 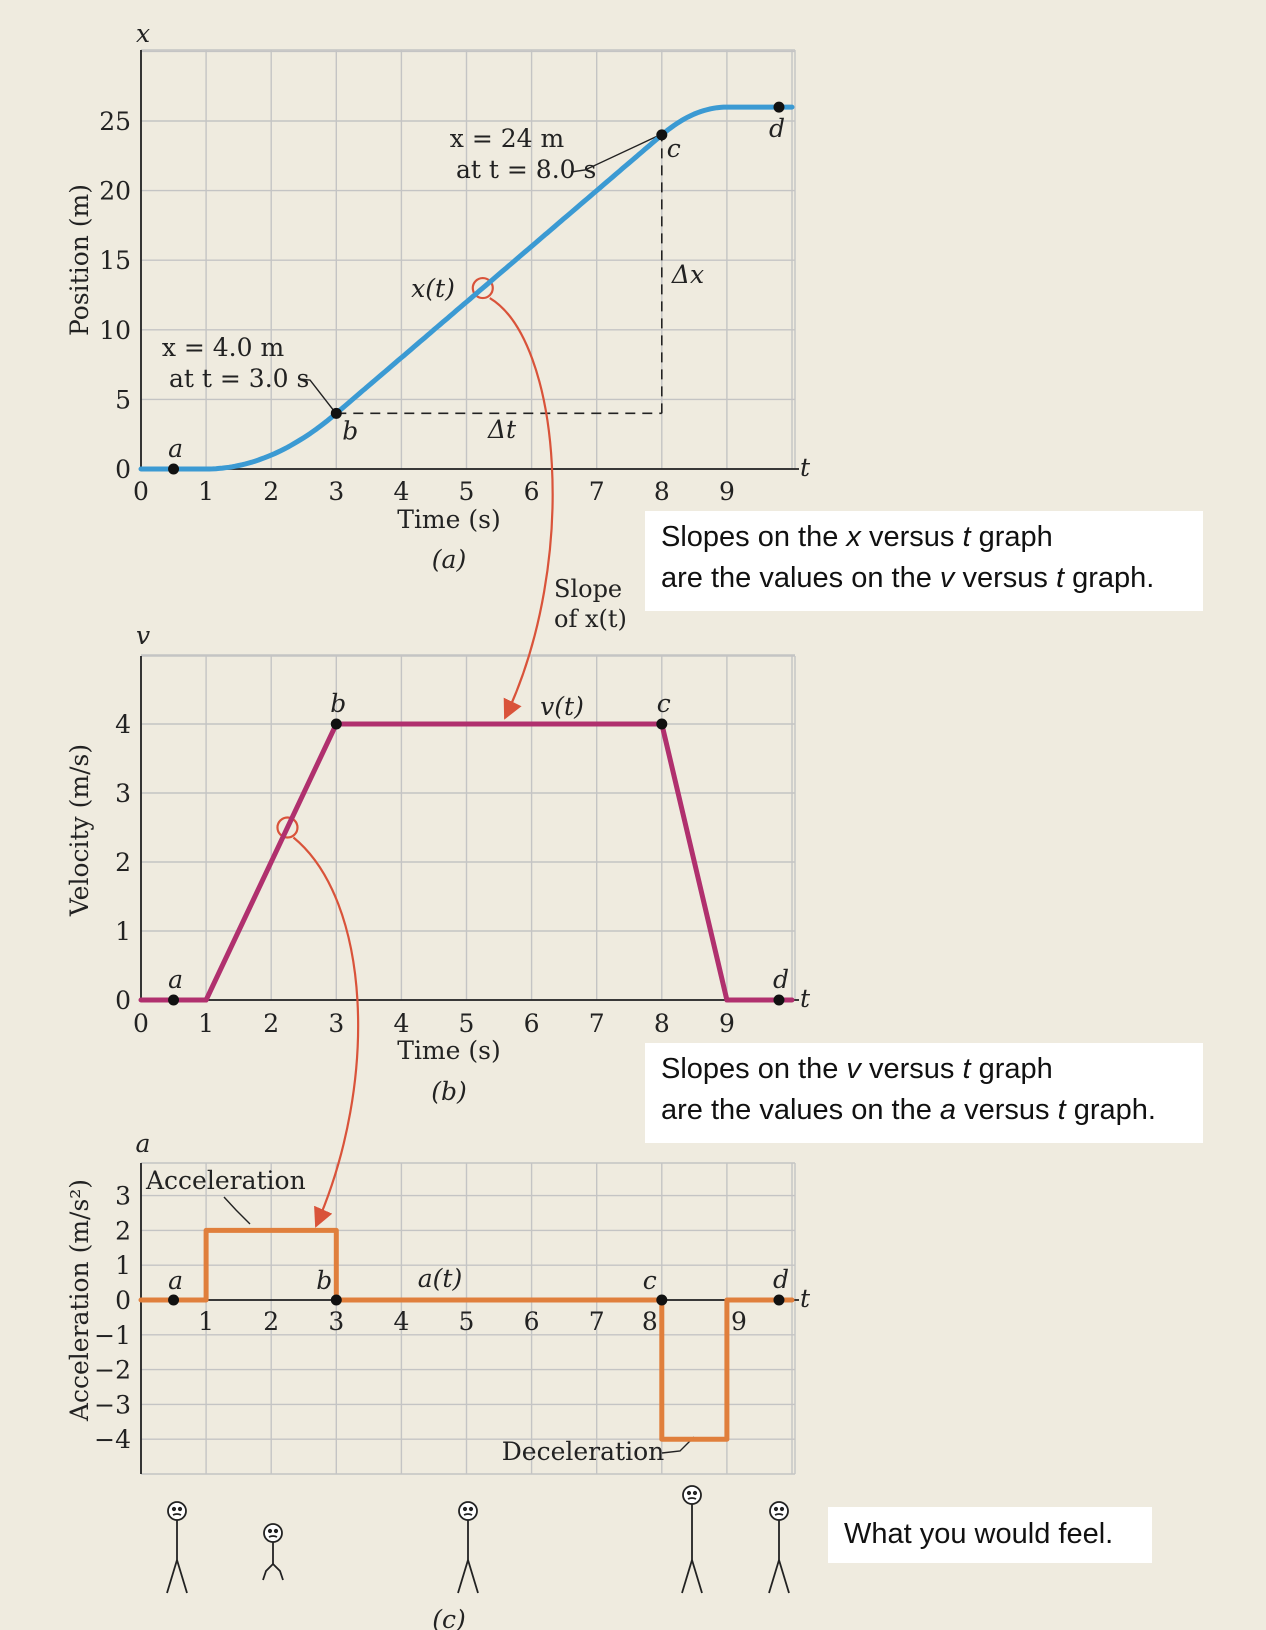 I want to click on y-tick-label: 1, so click(x=123, y=1265).